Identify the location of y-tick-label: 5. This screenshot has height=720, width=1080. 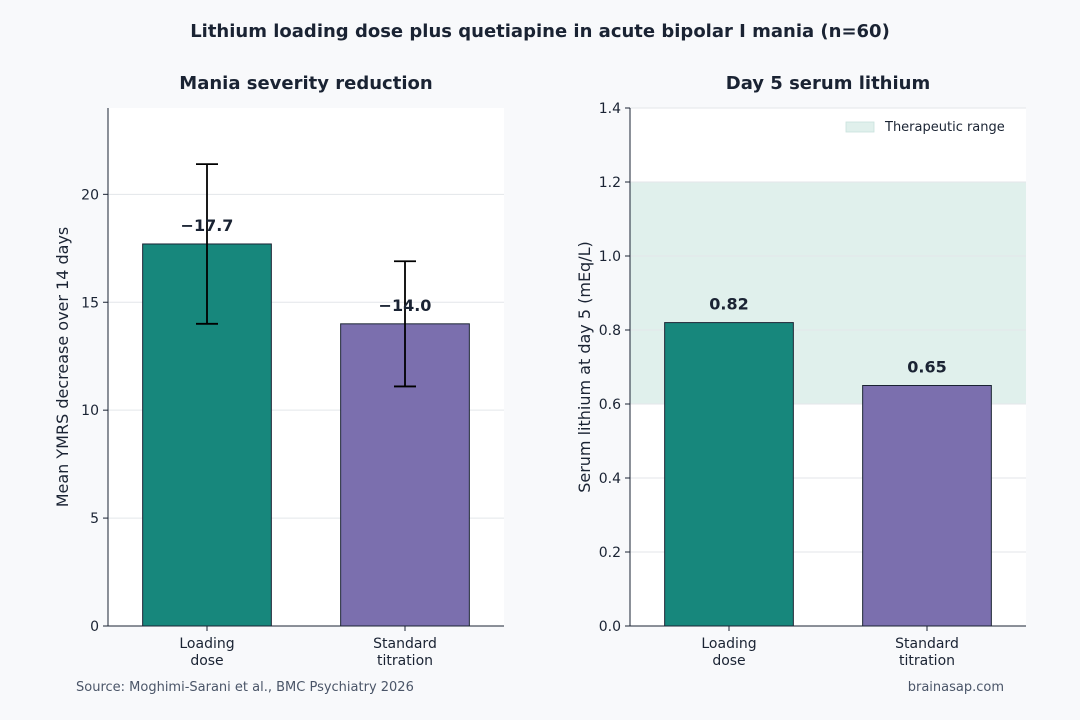
(94, 519).